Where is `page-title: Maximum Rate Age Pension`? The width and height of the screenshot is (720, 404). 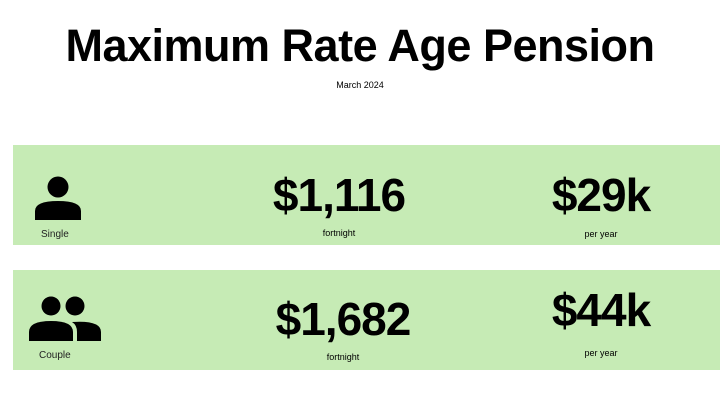
page-title: Maximum Rate Age Pension is located at coordinates (360, 45).